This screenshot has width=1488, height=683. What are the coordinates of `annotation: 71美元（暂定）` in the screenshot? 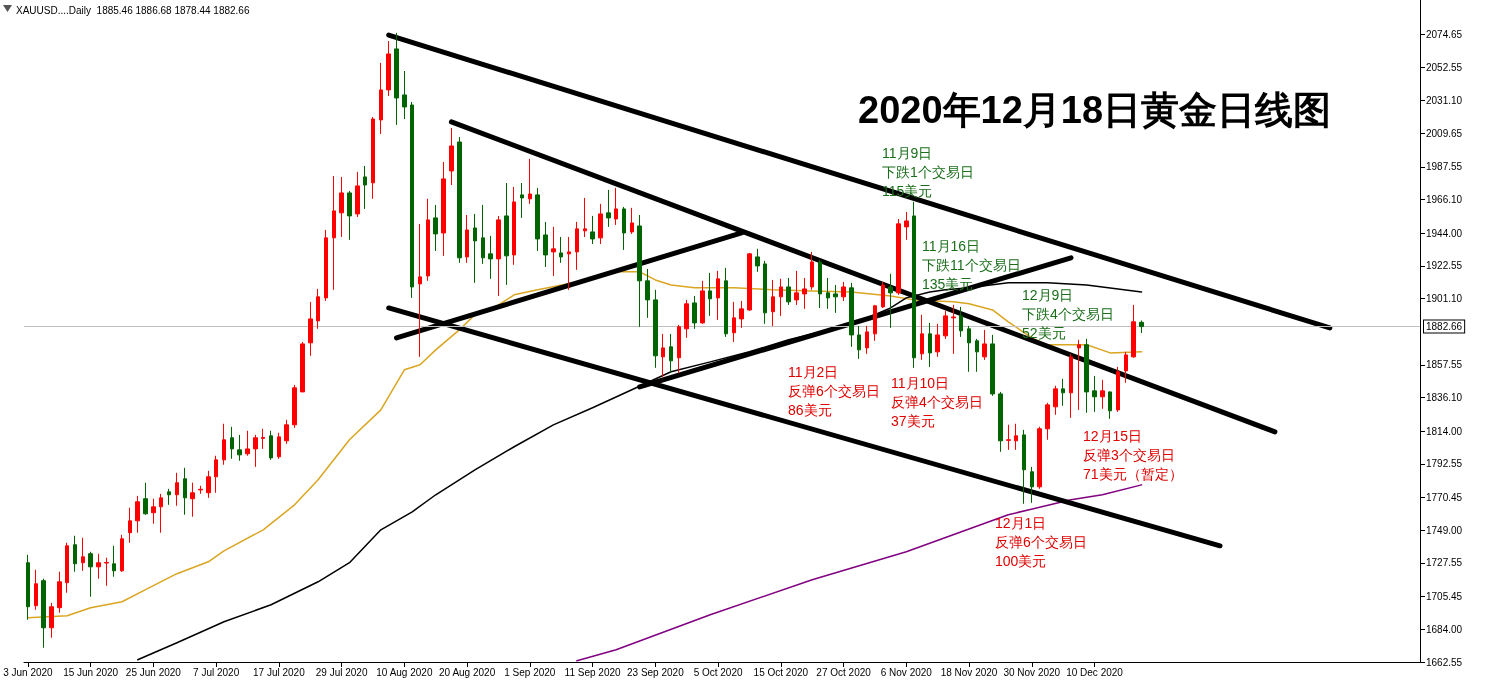 It's located at (1133, 473).